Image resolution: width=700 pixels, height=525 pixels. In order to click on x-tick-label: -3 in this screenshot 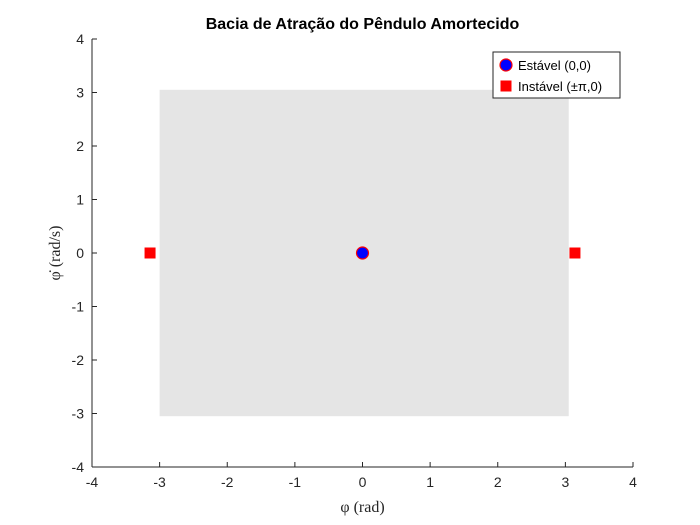, I will do `click(159, 482)`.